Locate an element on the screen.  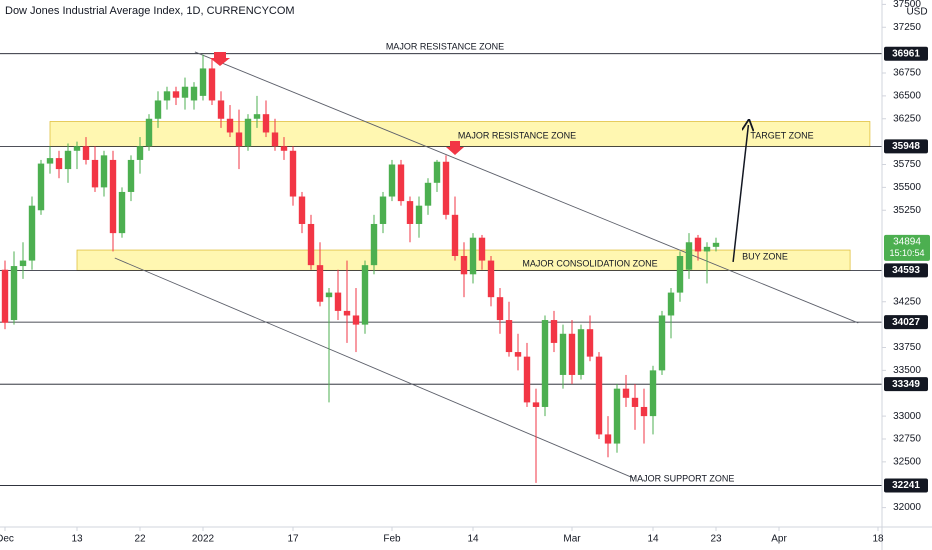
x-tick-label: 2022 is located at coordinates (203, 539).